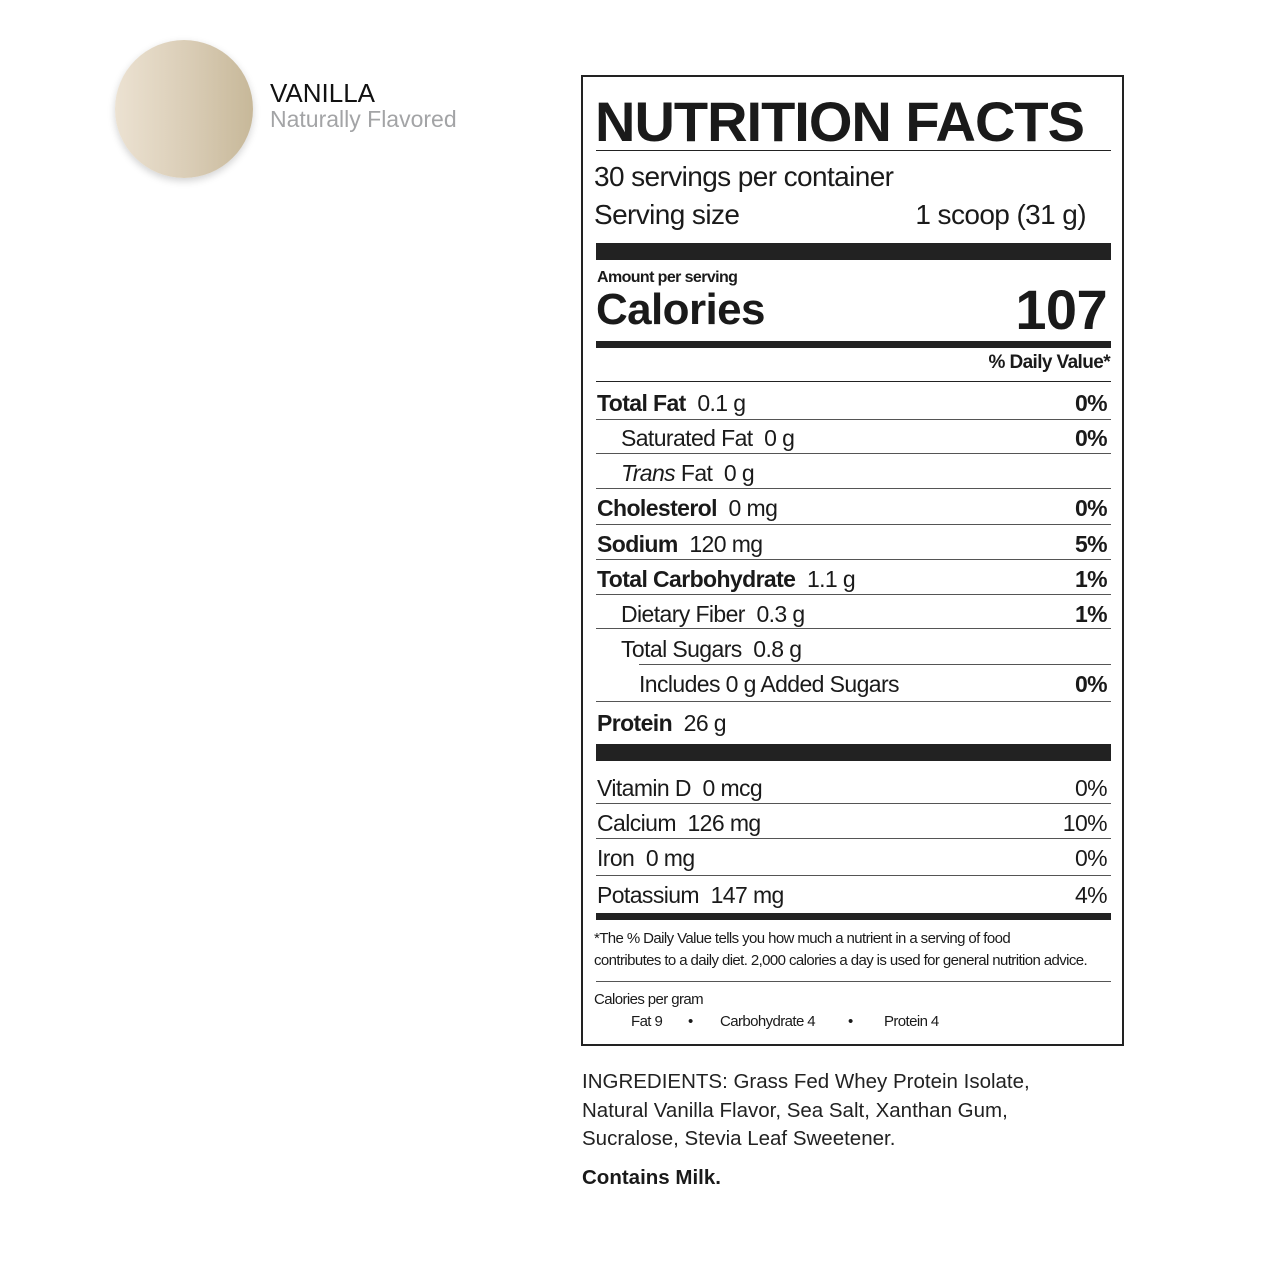 Image resolution: width=1280 pixels, height=1280 pixels. Describe the element at coordinates (853, 402) in the screenshot. I see `nutrient-row: Total Fat 0.1 g 0%` at that location.